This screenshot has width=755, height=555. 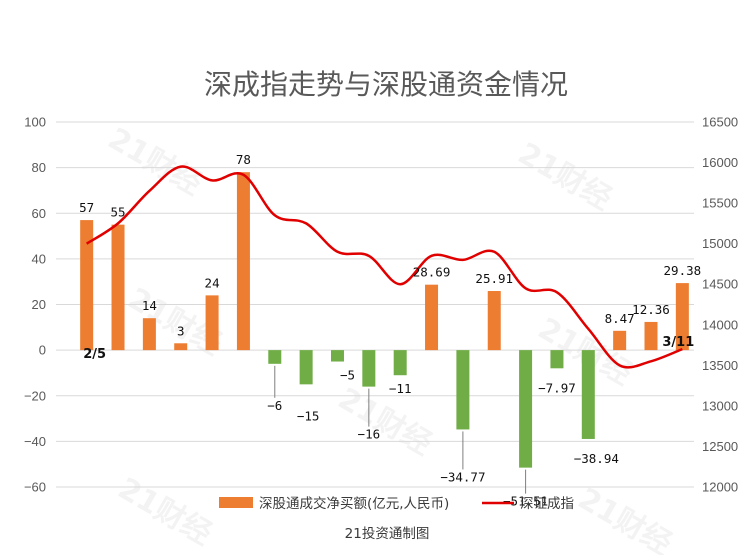 I want to click on bar-data-label: −34.77, so click(x=462, y=476).